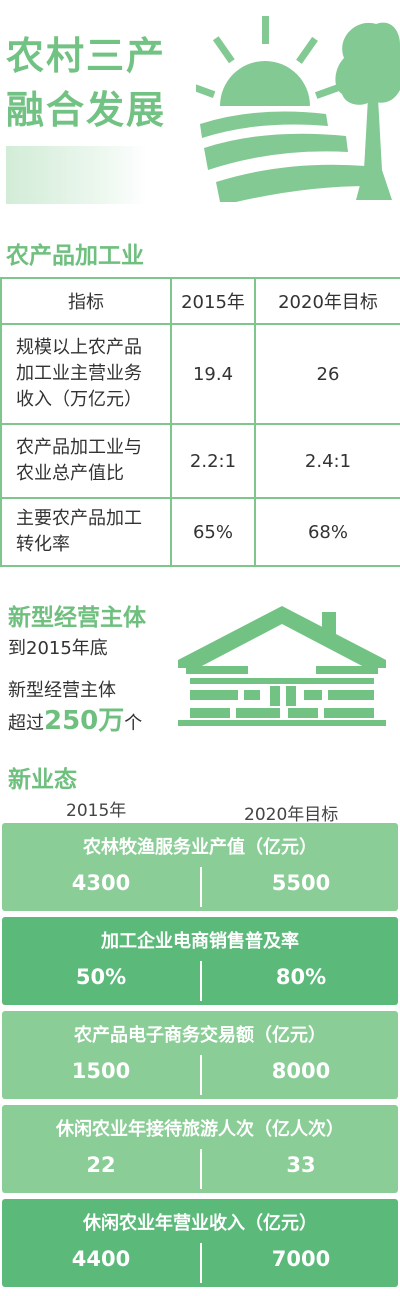 This screenshot has height=1296, width=400. What do you see at coordinates (327, 301) in the screenshot?
I see `column-header: 2020年目标` at bounding box center [327, 301].